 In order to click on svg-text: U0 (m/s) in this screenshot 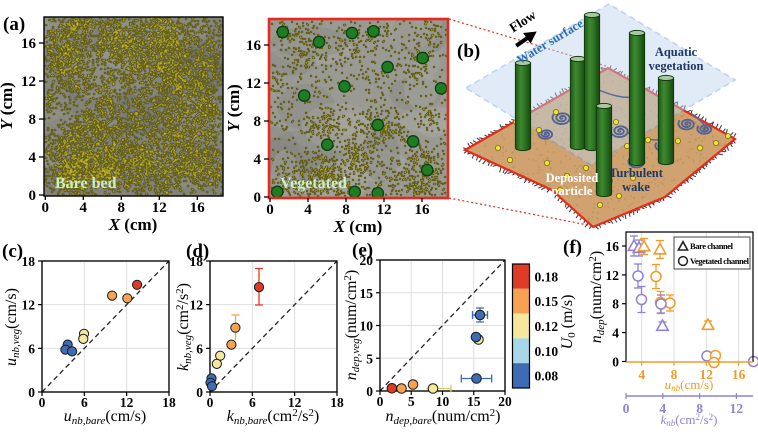, I will do `click(568, 322)`.